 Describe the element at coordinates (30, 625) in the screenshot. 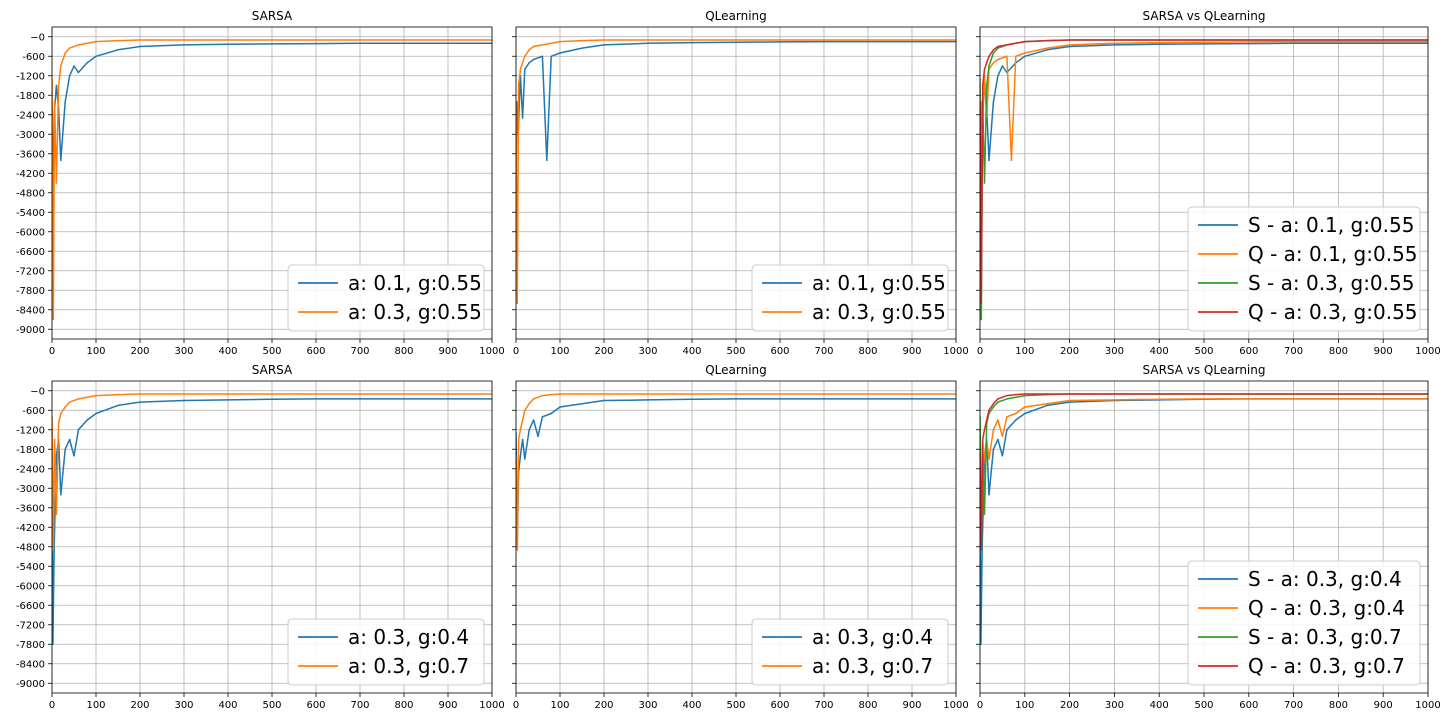

I see `y-tick-label: -7200` at that location.